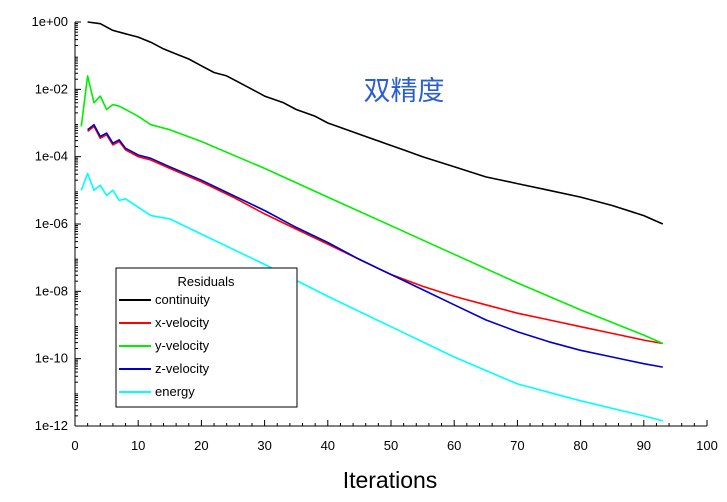 The height and width of the screenshot is (502, 727). Describe the element at coordinates (394, 436) in the screenshot. I see `x-ticks: 0 10 20 30 40 50 60 70 80 90 100` at that location.